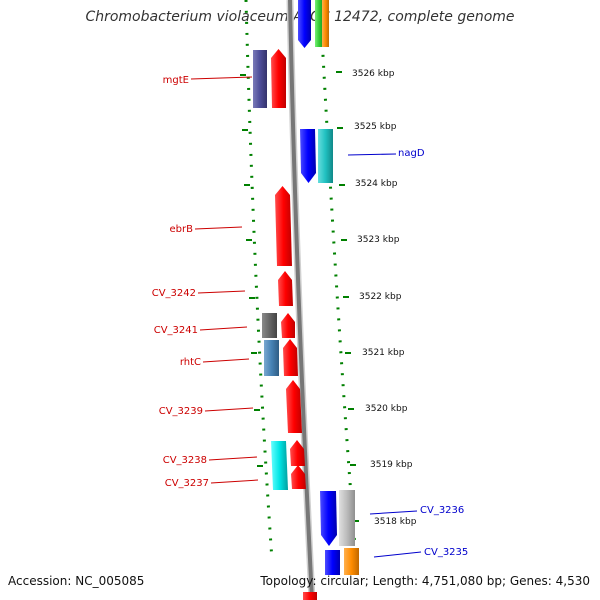  What do you see at coordinates (347, 518) in the screenshot?
I see `gene-block-silver` at bounding box center [347, 518].